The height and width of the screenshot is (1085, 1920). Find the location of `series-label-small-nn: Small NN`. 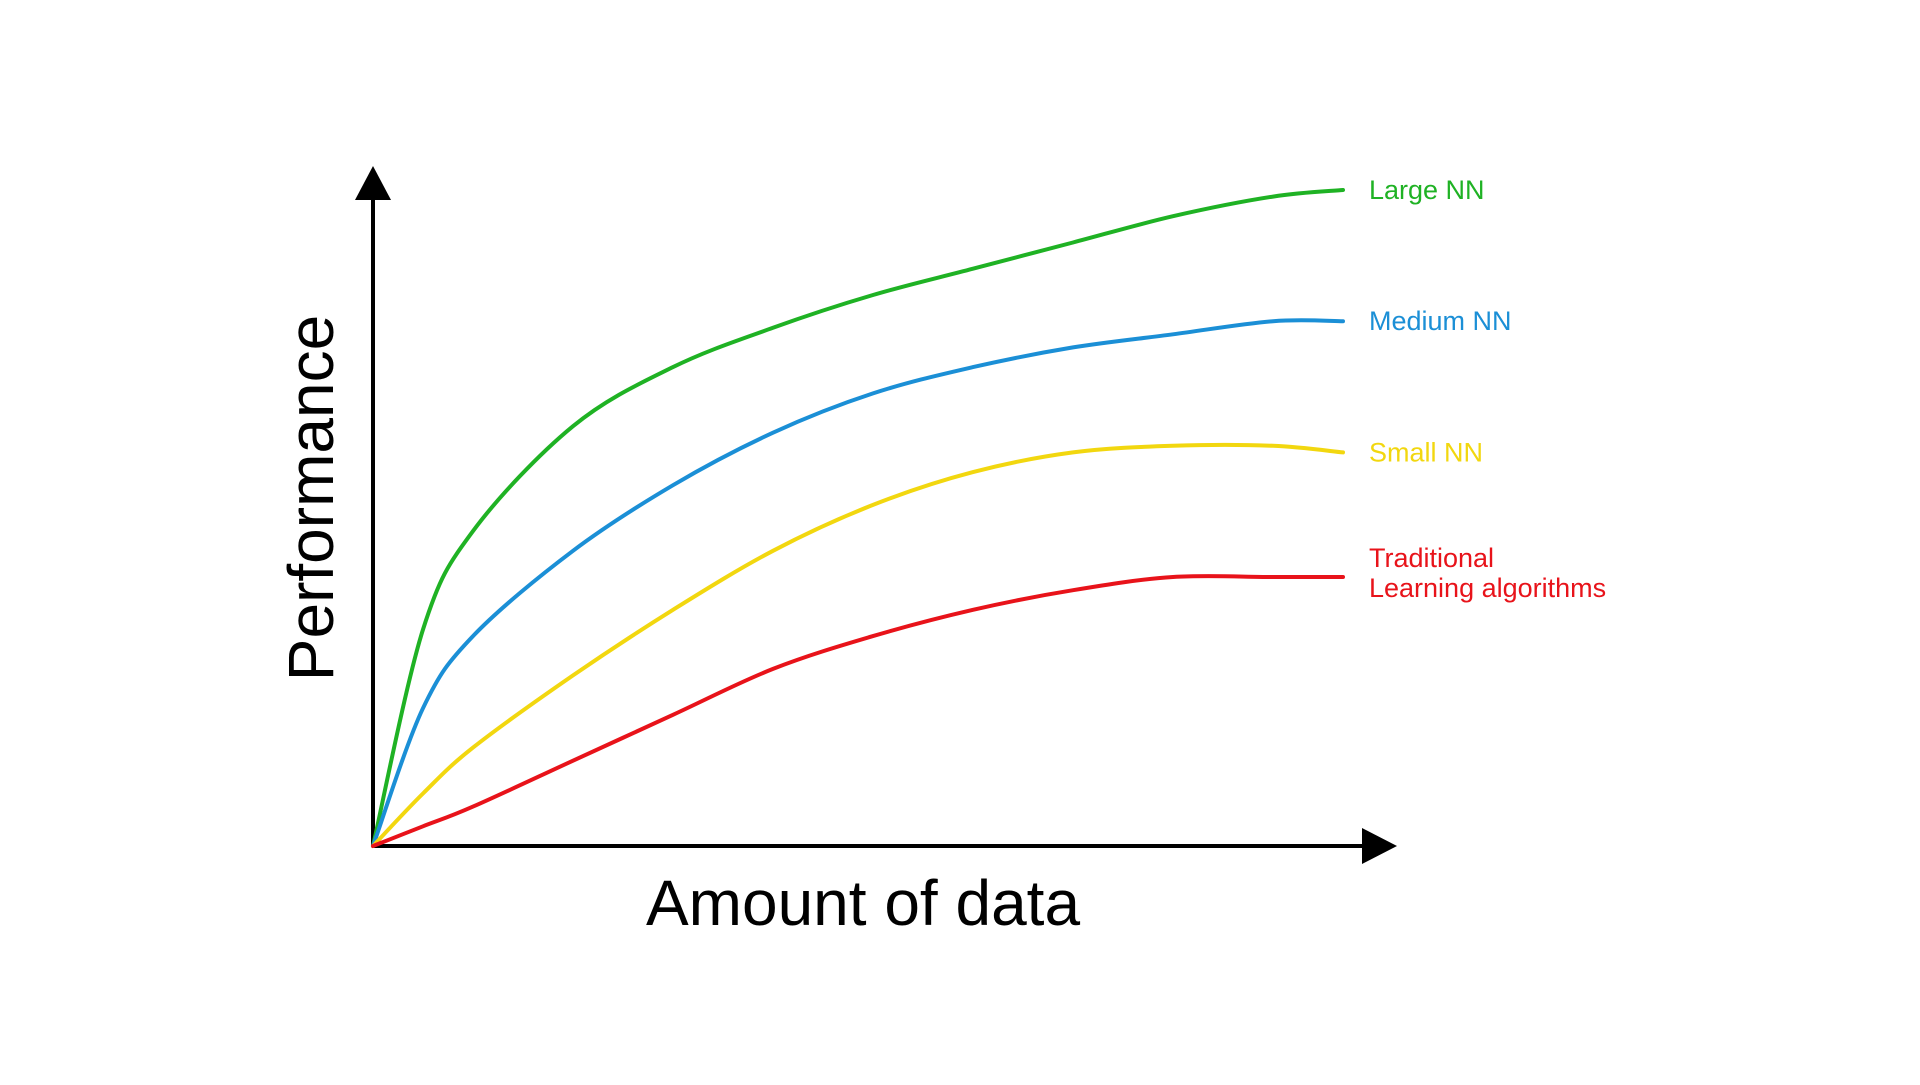

series-label-small-nn: Small NN is located at coordinates (1426, 452).